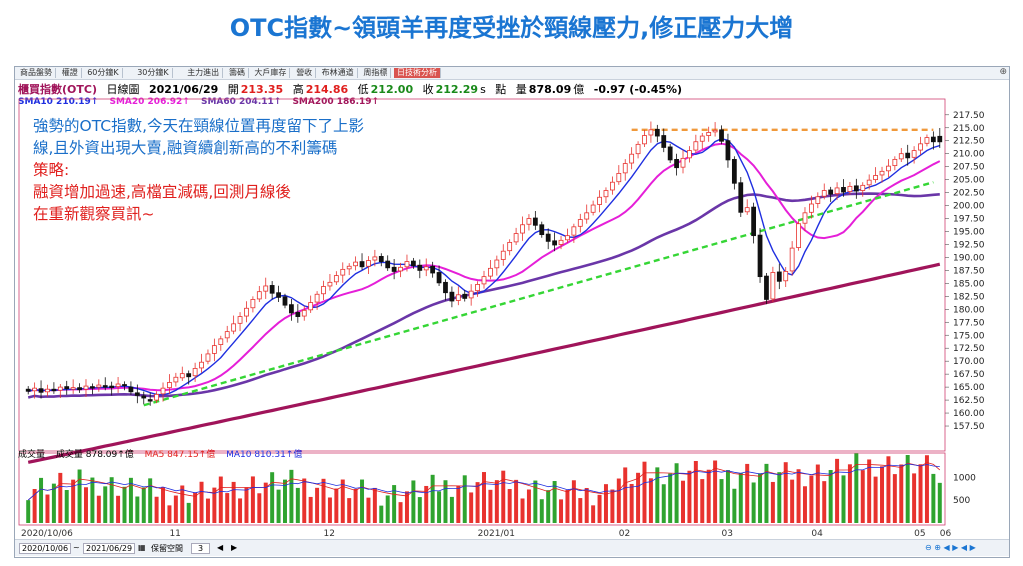  I want to click on y-tick-label: 160.00, so click(969, 414).